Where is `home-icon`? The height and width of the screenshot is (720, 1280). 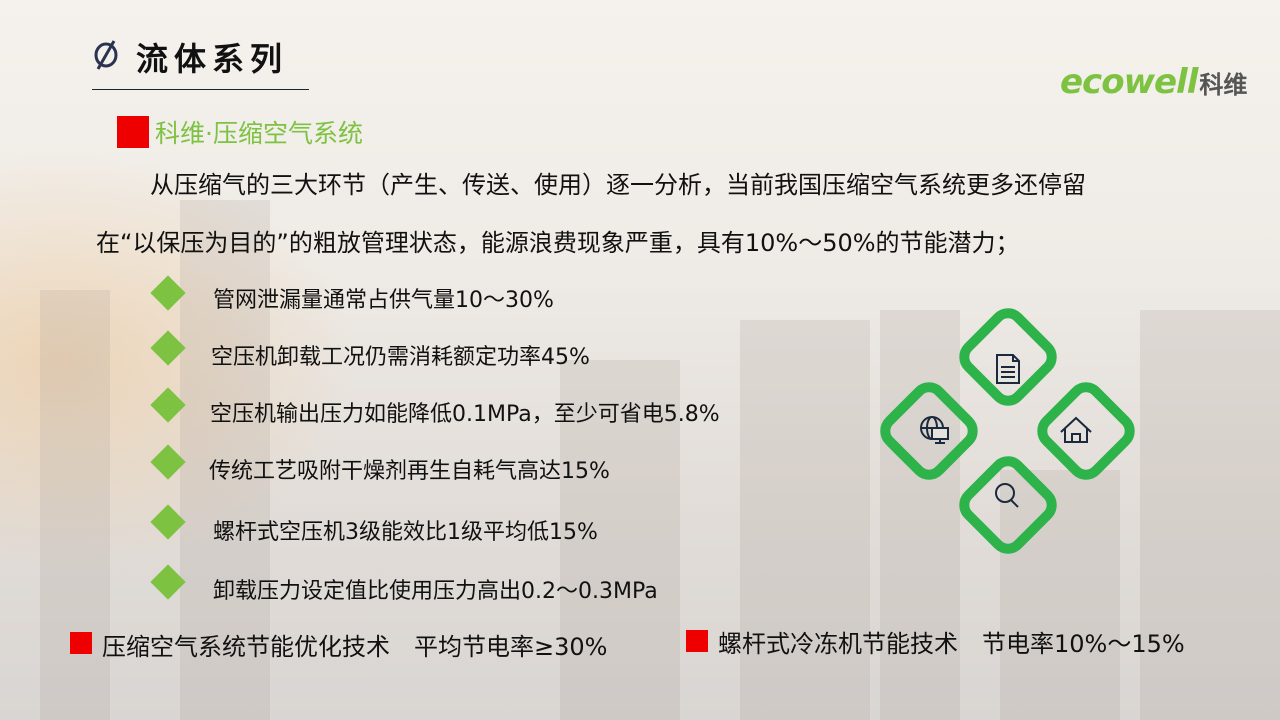 home-icon is located at coordinates (1076, 429).